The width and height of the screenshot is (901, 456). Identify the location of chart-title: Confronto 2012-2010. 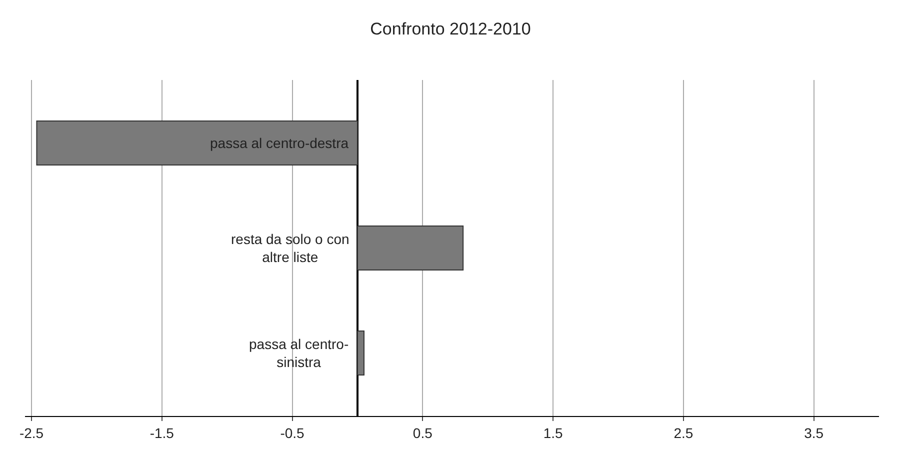
(450, 29).